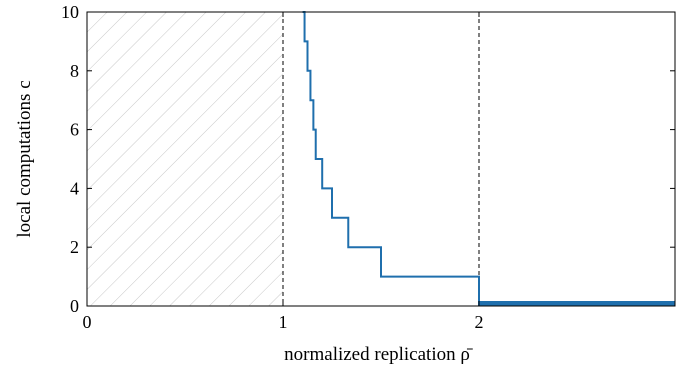  I want to click on x-tick-label-1: 1, so click(283, 322).